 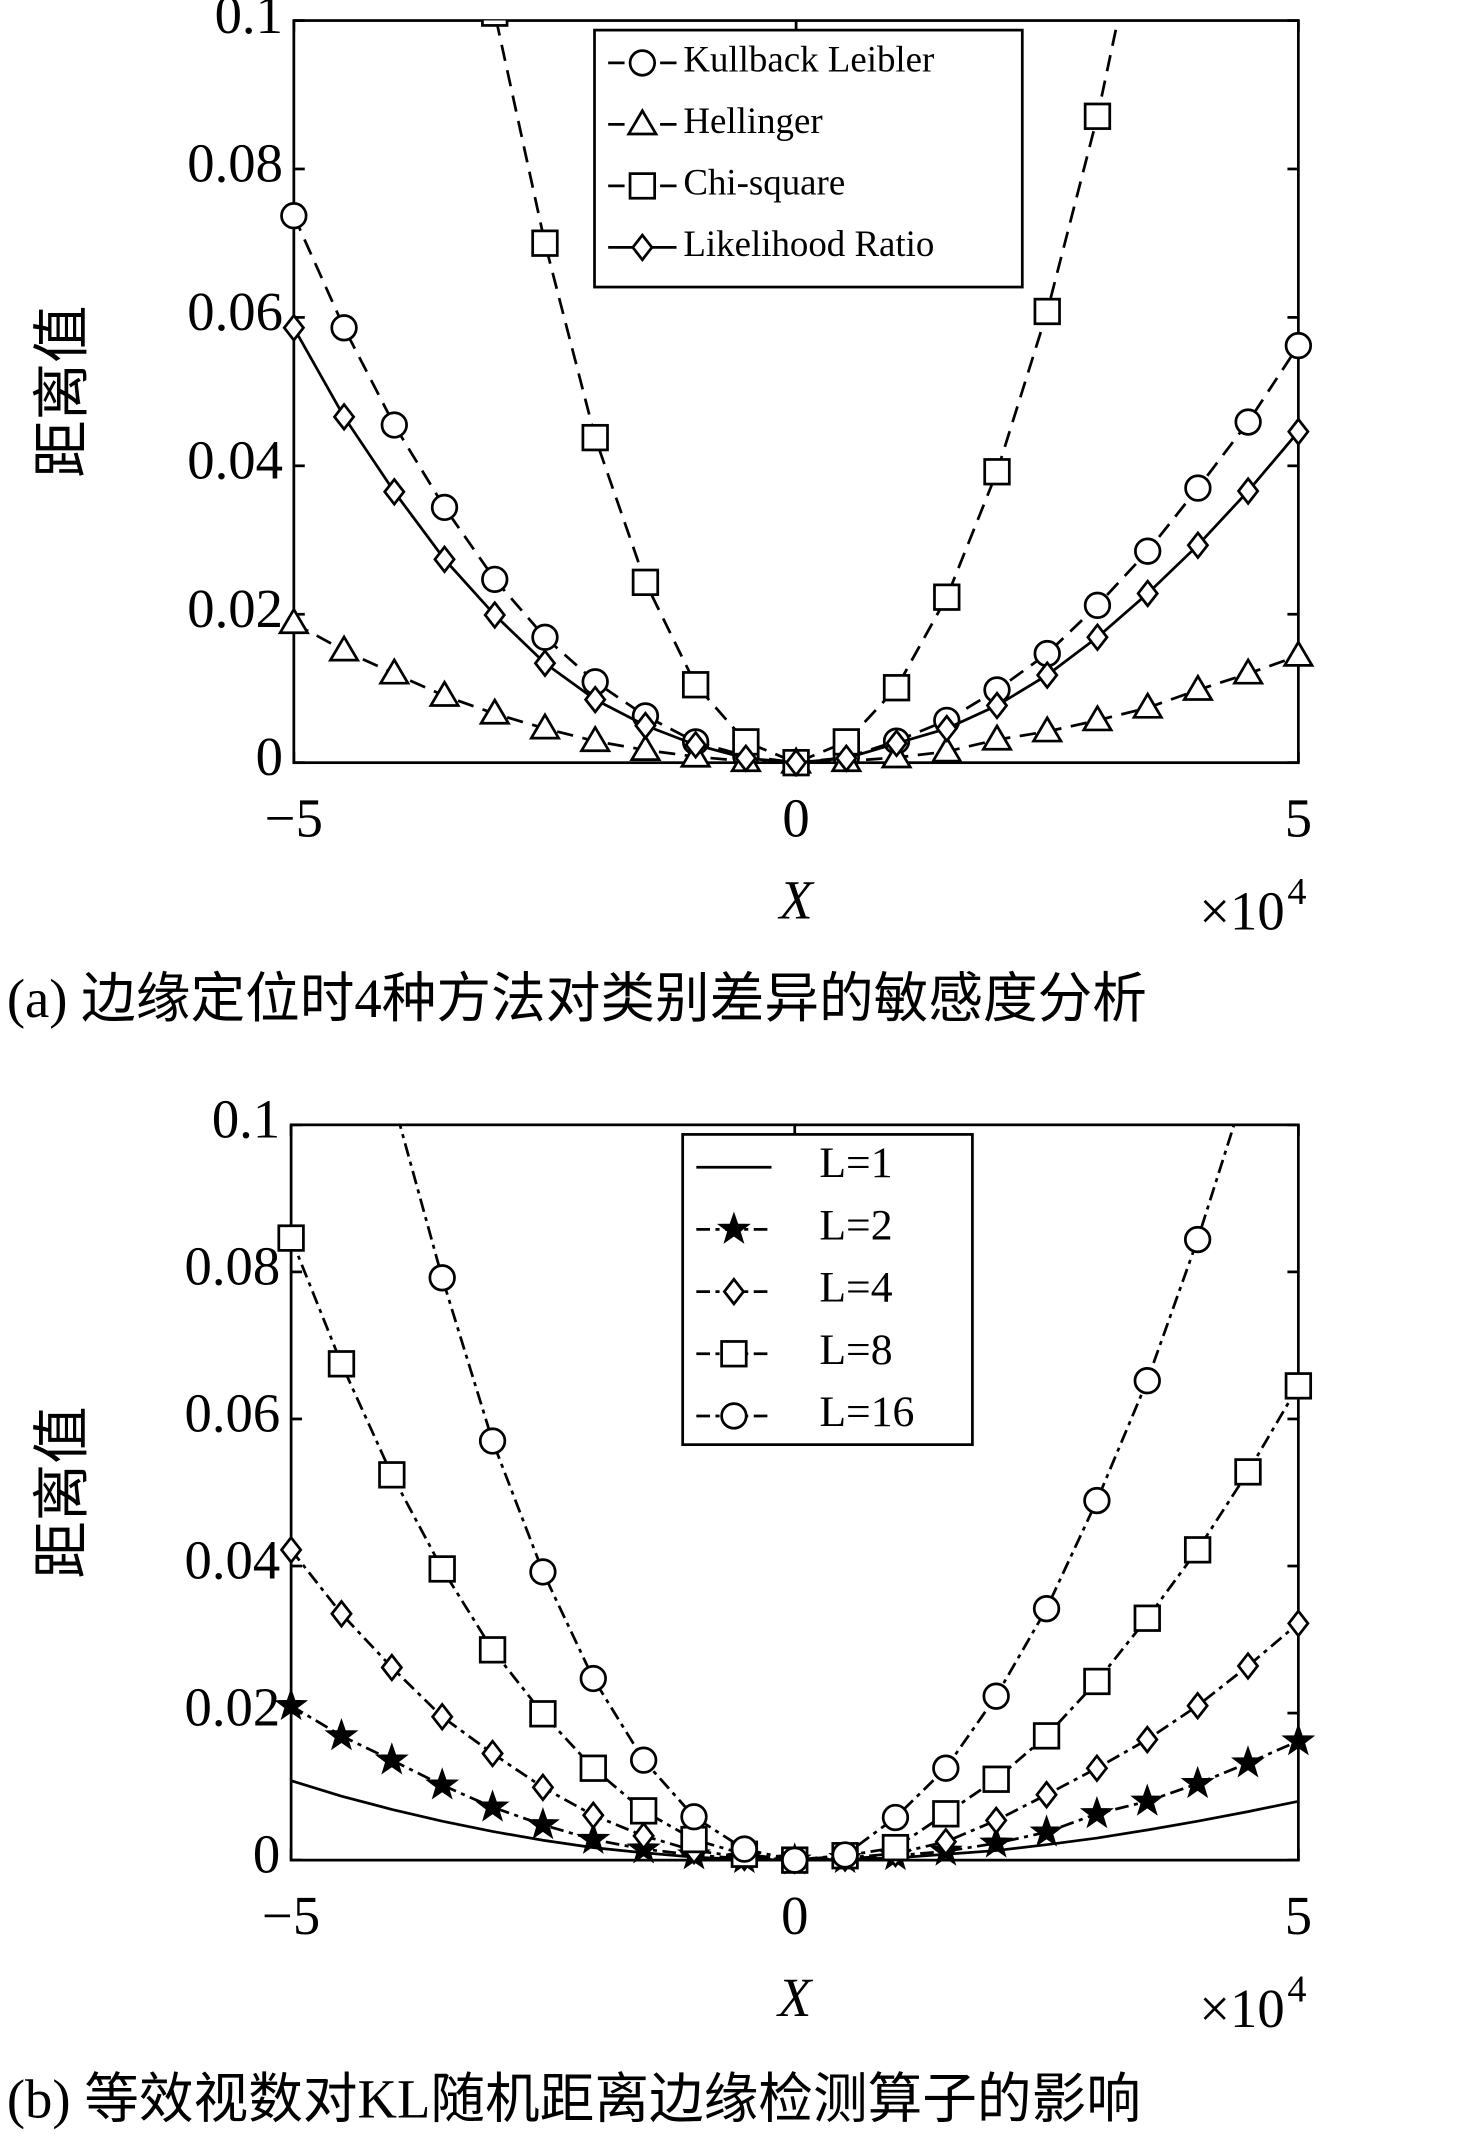 I want to click on x-exponent: 4, so click(x=1296, y=1989).